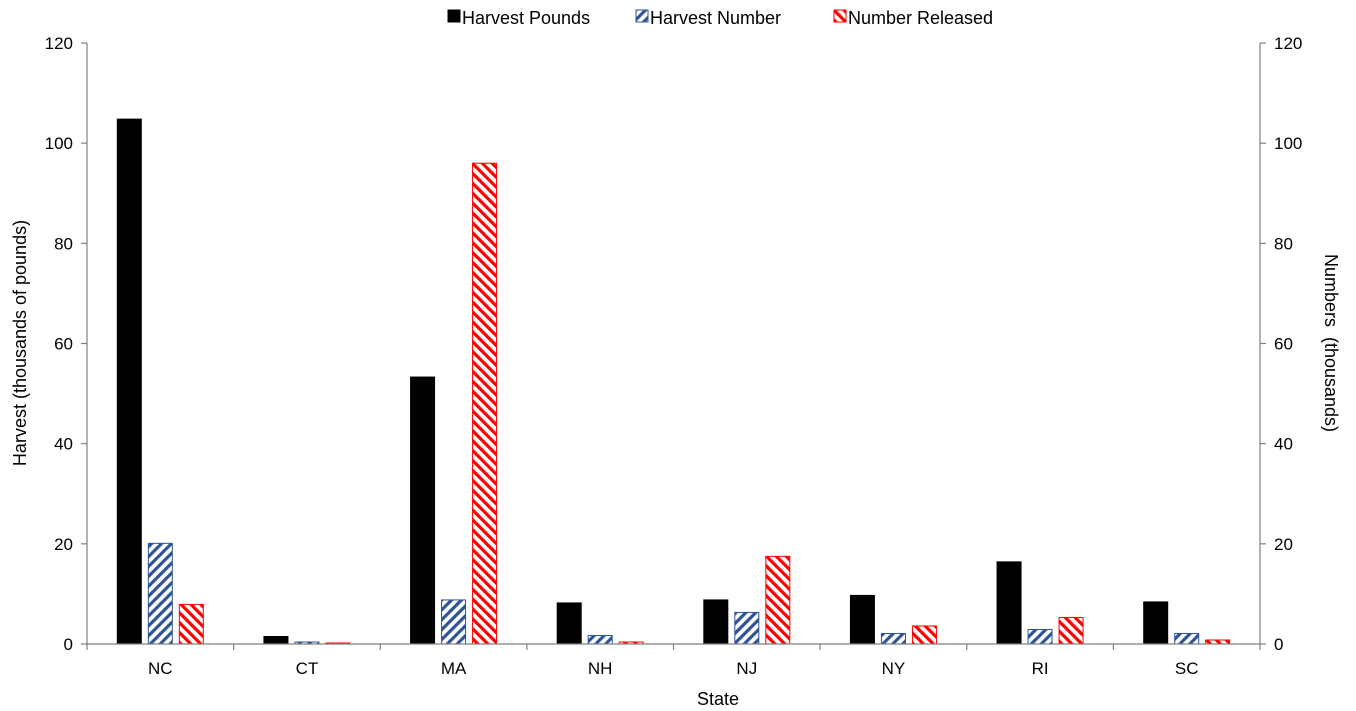 This screenshot has width=1356, height=711. I want to click on bar-harvest-pounds-nj, so click(716, 622).